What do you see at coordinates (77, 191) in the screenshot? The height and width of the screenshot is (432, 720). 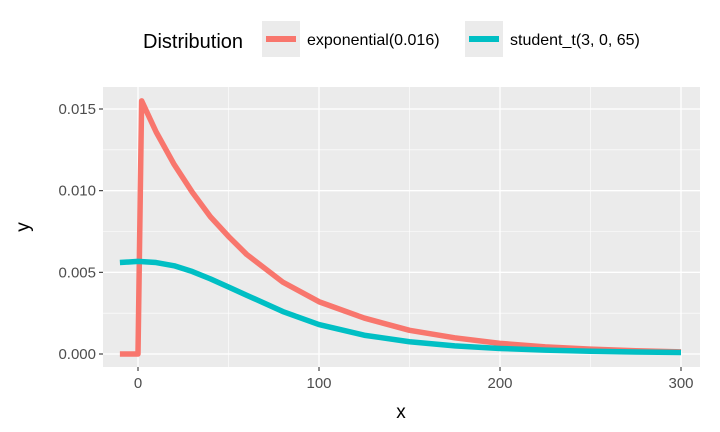 I see `y-tick-label: 0.010` at bounding box center [77, 191].